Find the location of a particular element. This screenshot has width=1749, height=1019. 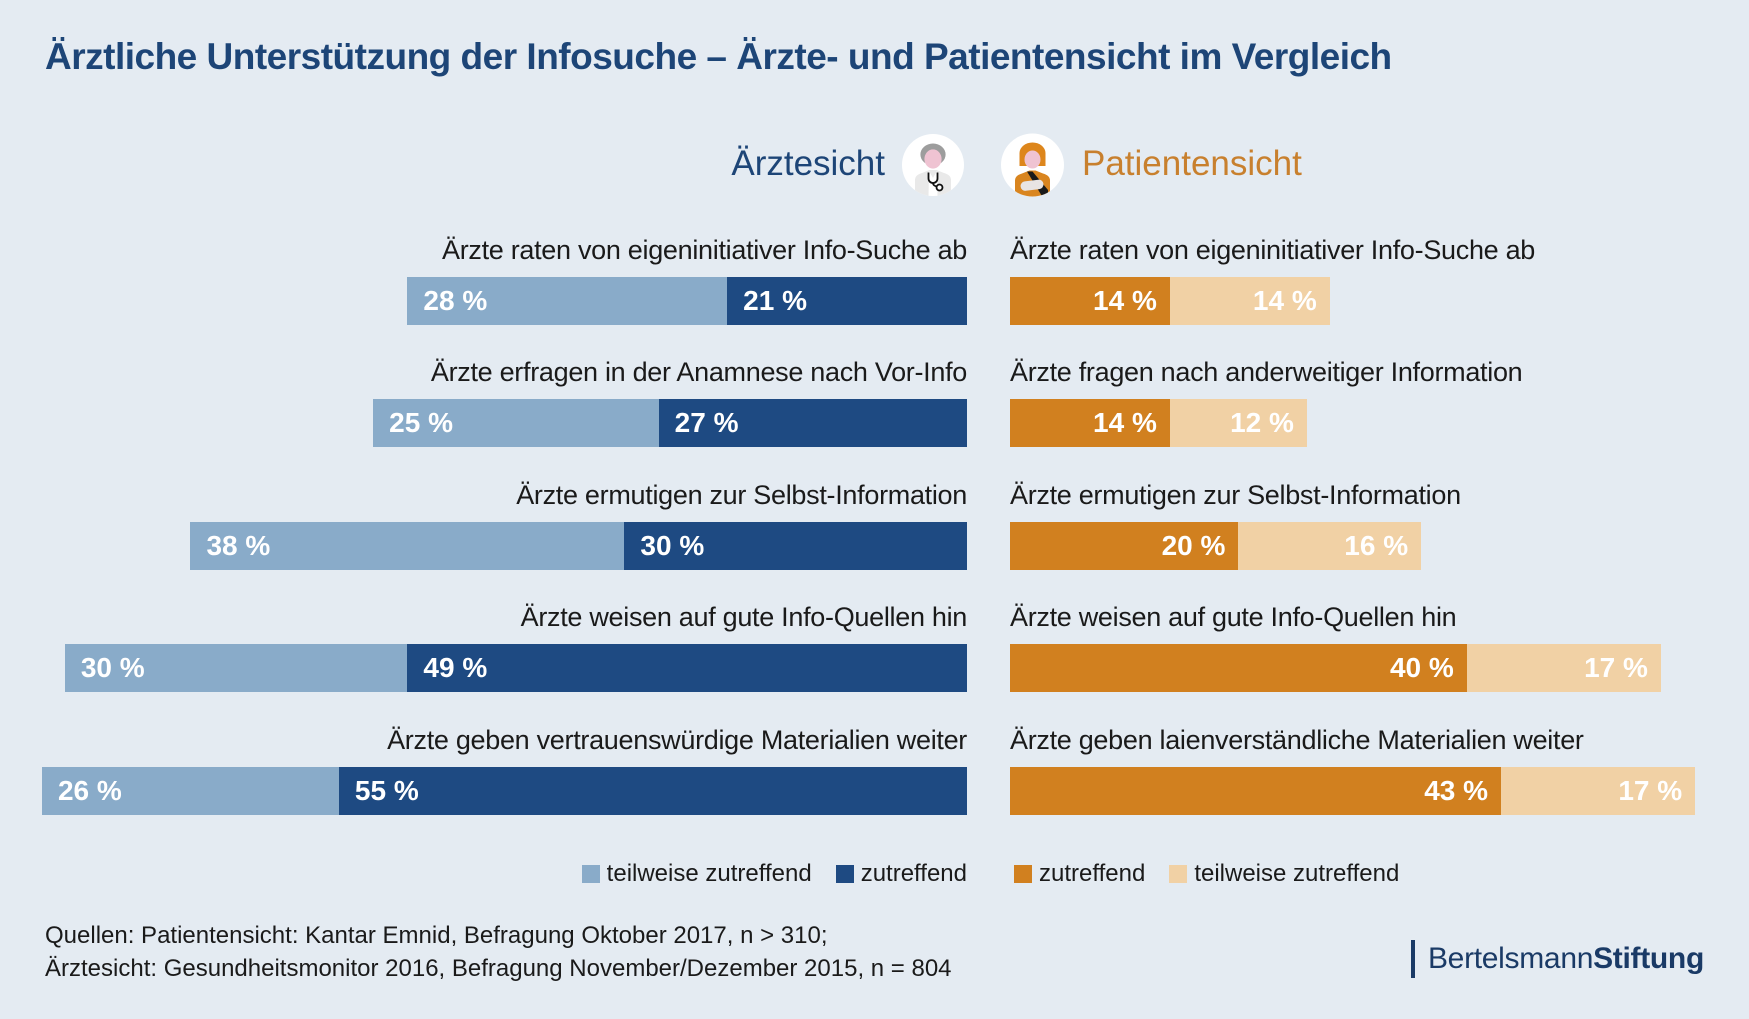

bar-segment-teilweise-zutreffend: 14 % is located at coordinates (1249, 301).